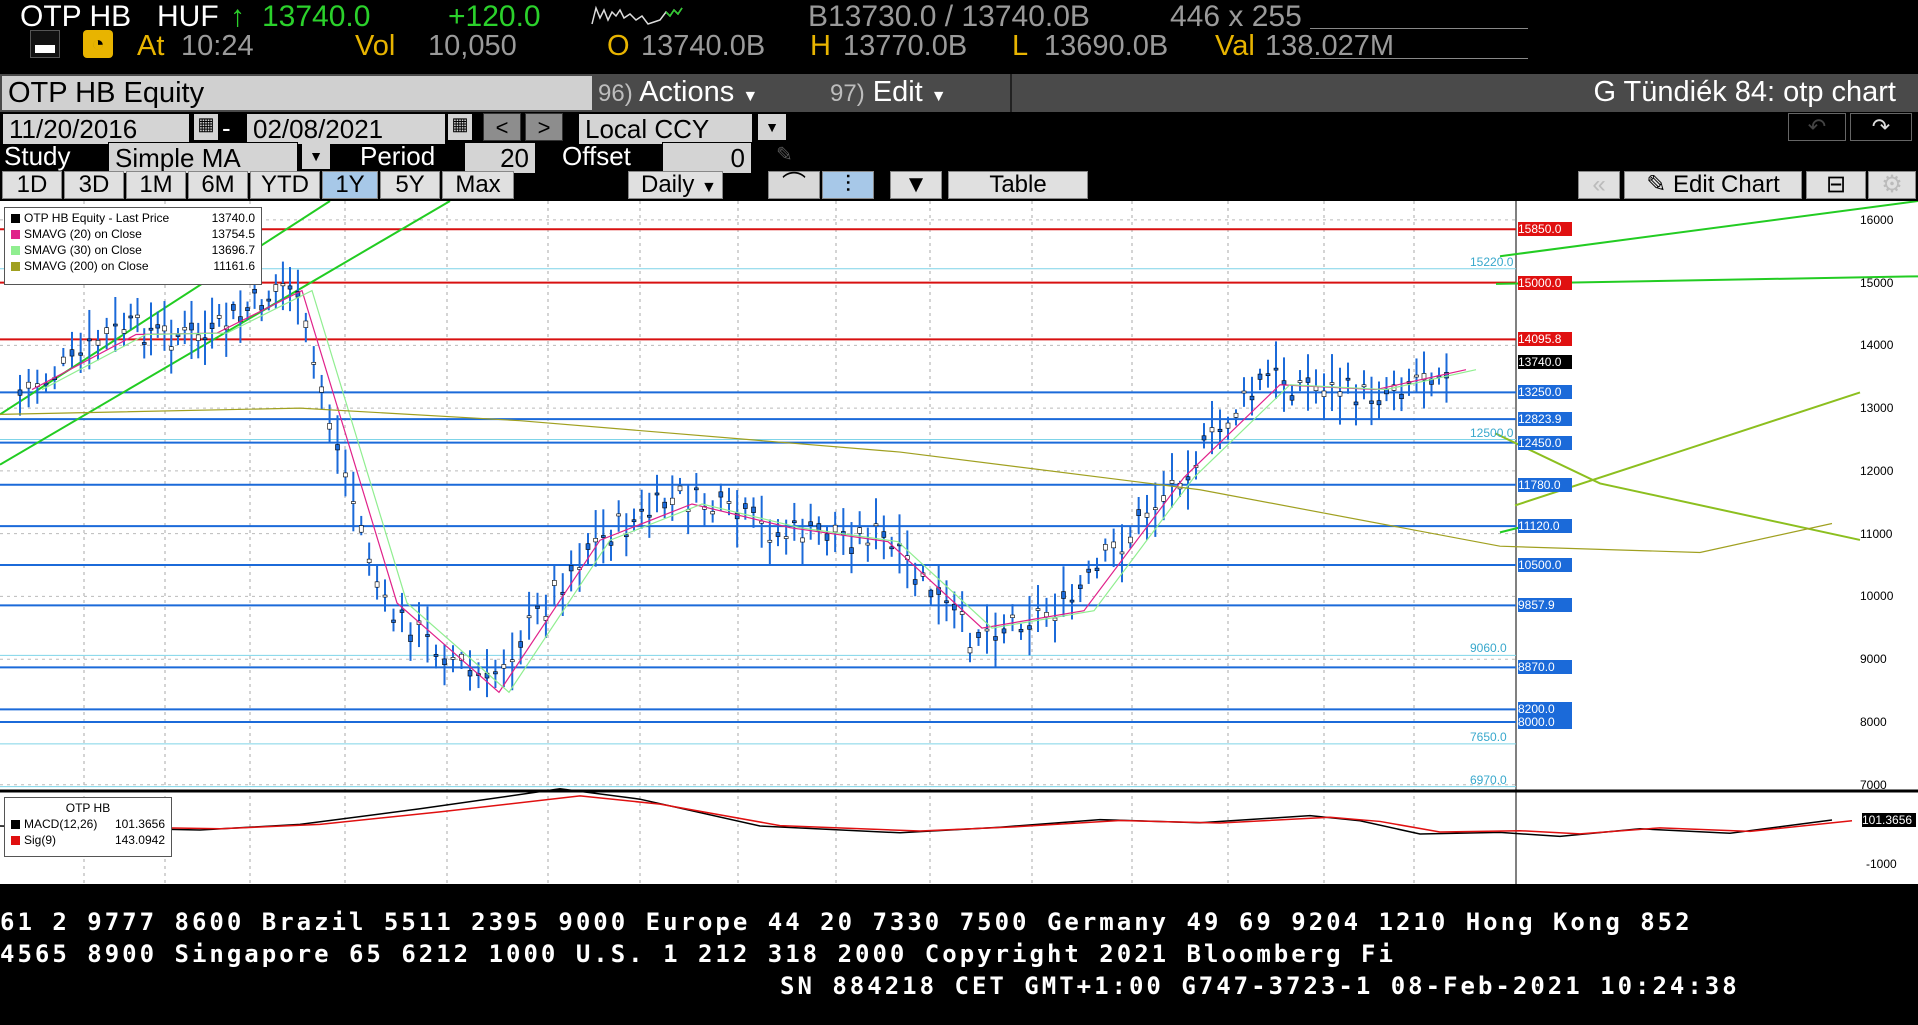 This screenshot has height=1025, width=1918. I want to click on period-button-ytd: YTD, so click(285, 185).